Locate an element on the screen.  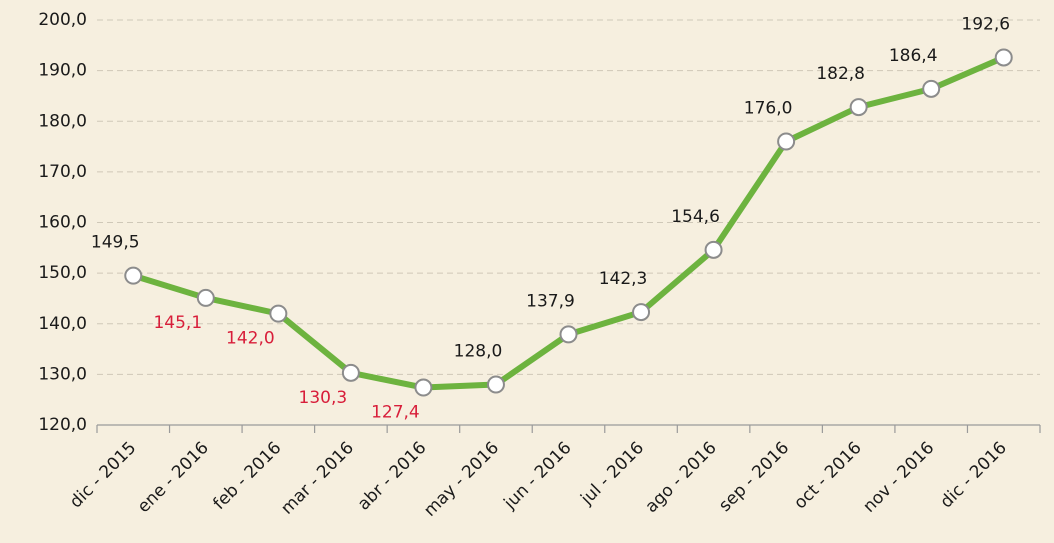
data-label: 182,8 is located at coordinates (840, 74).